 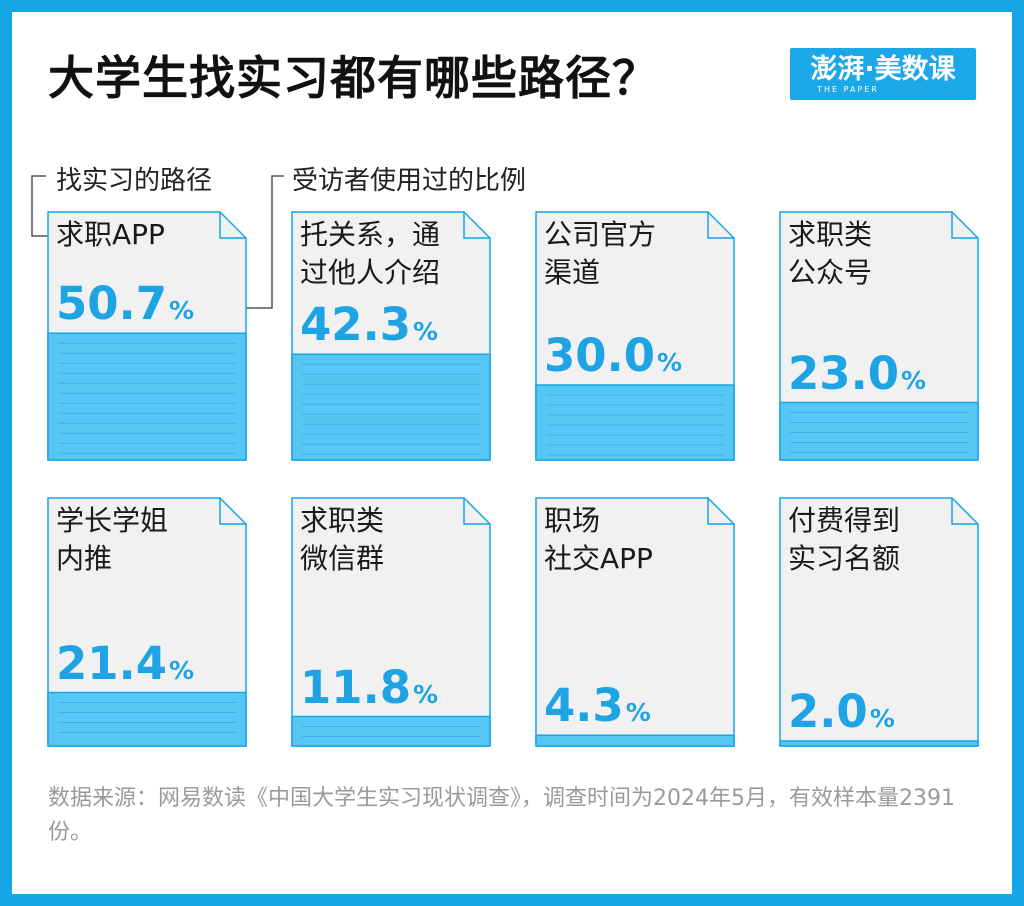 I want to click on value-number: 50.7, so click(x=112, y=304).